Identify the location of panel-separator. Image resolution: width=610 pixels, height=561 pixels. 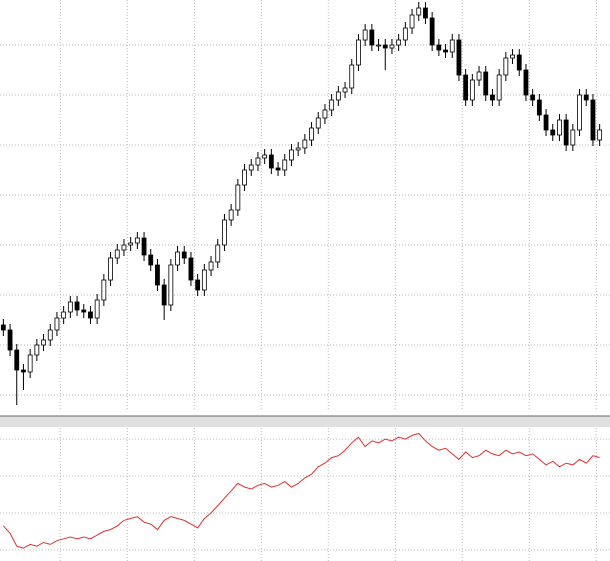
(305, 421).